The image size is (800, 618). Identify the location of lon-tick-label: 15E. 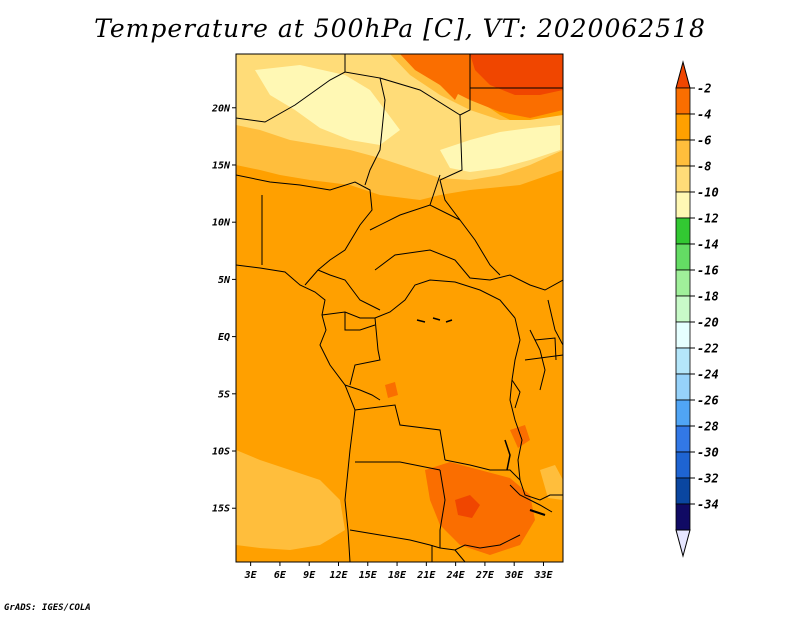
(368, 575).